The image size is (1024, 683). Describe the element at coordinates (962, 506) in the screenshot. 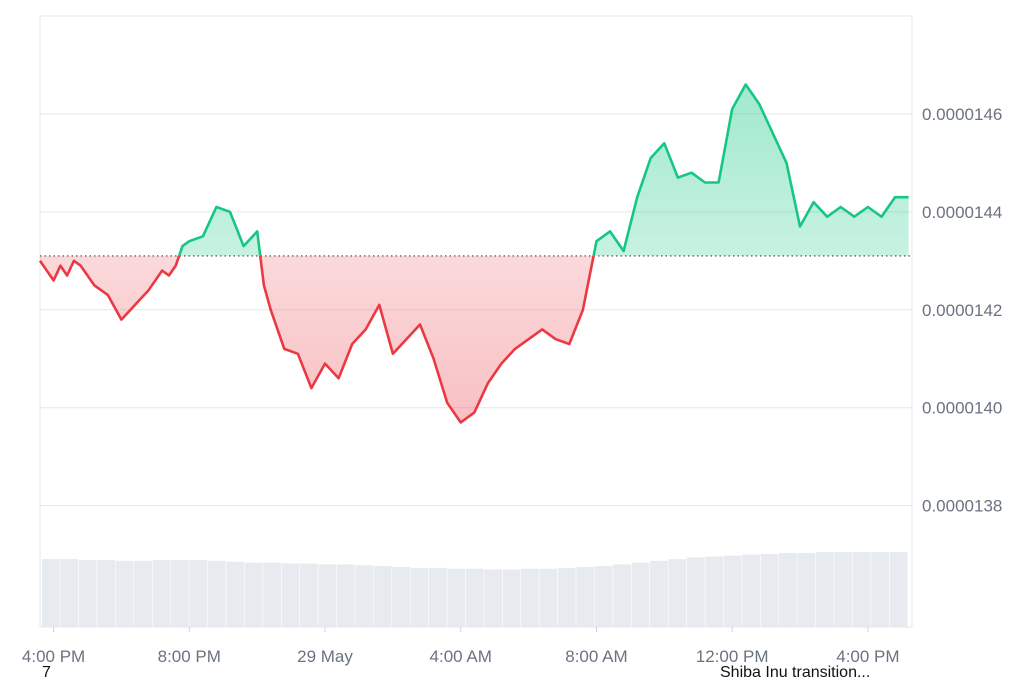

I see `y-tick-label: 0.0000138` at that location.